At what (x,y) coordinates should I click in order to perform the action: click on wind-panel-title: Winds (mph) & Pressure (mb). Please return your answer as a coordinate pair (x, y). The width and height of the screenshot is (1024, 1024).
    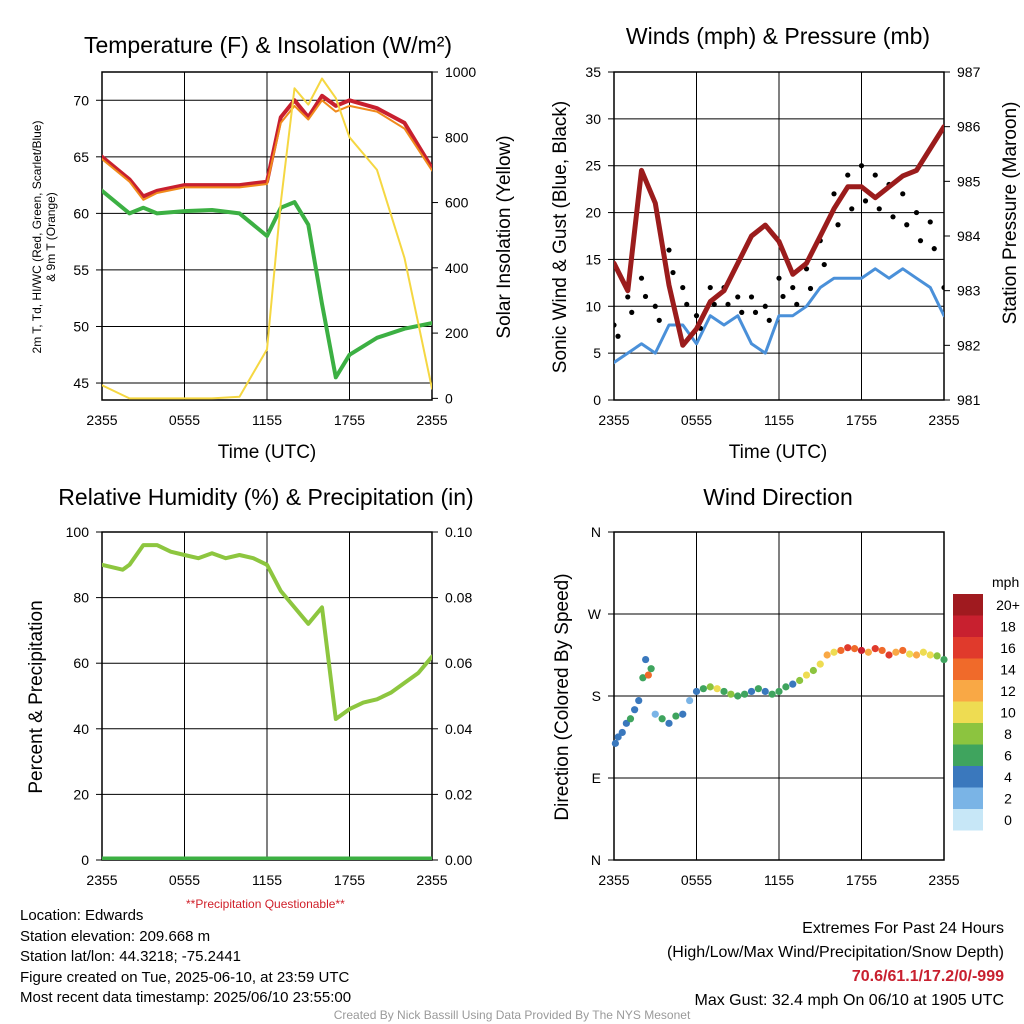
    Looking at the image, I should click on (778, 36).